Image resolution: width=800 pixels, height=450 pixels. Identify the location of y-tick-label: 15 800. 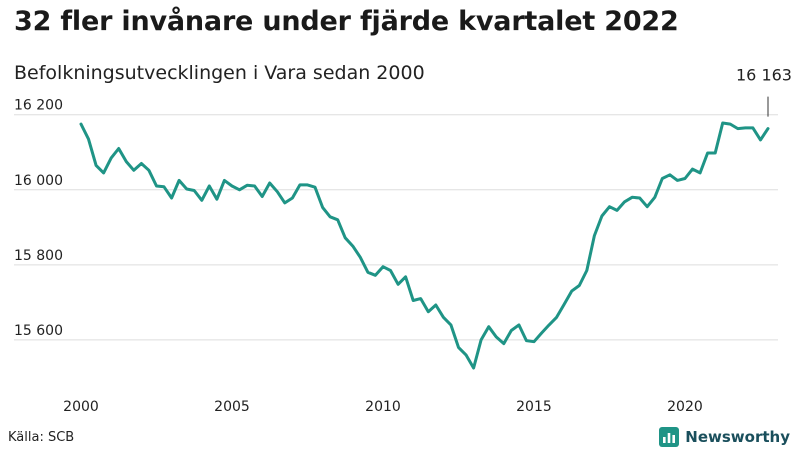
(38, 256).